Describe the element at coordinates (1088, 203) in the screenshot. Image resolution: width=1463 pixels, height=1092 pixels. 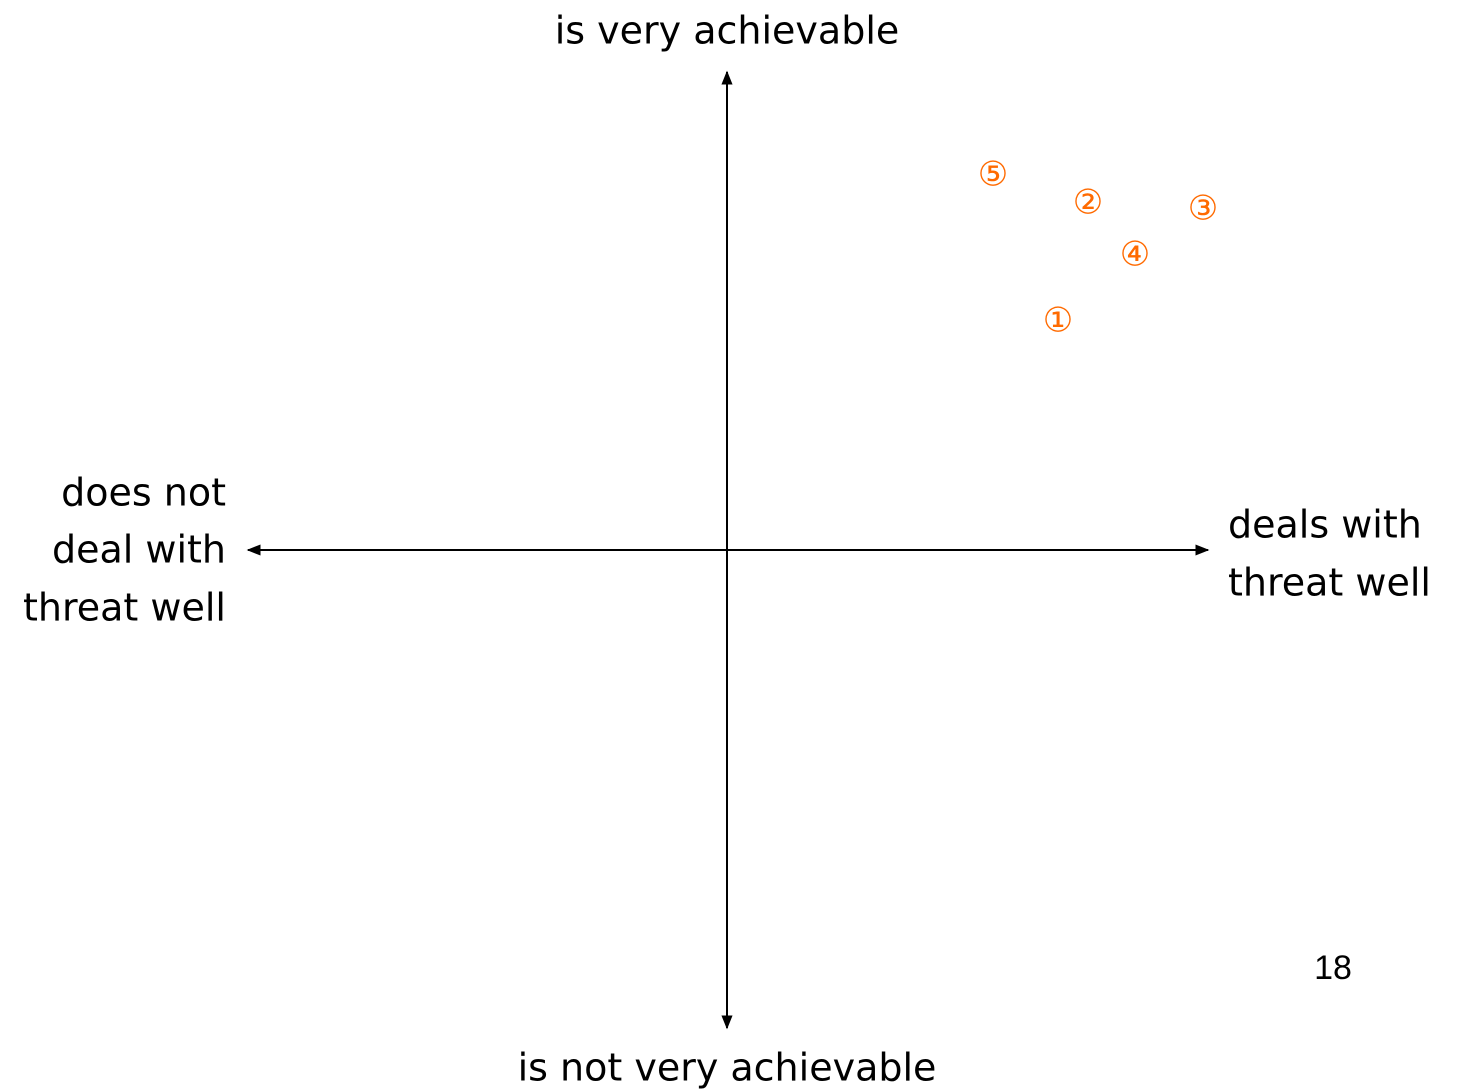
I see `option-marker: ②` at that location.